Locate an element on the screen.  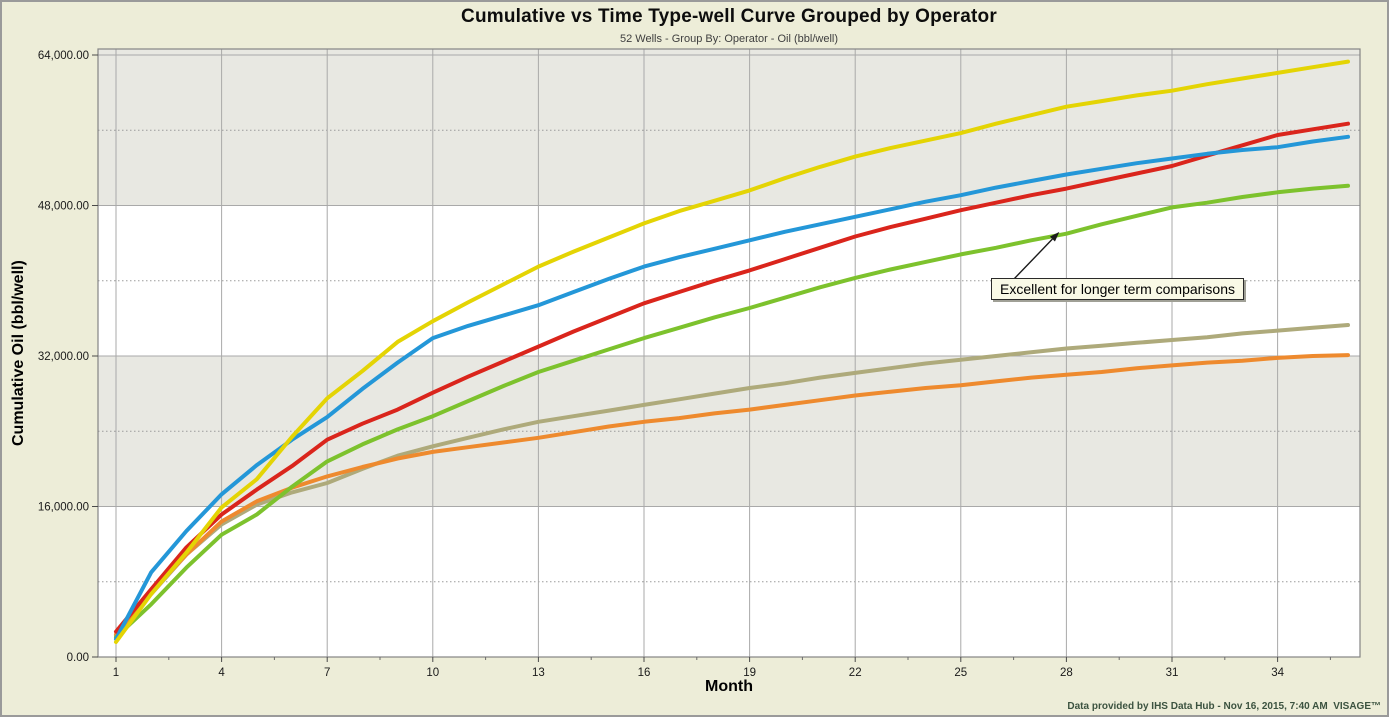
x-tick-label: 22 is located at coordinates (855, 673).